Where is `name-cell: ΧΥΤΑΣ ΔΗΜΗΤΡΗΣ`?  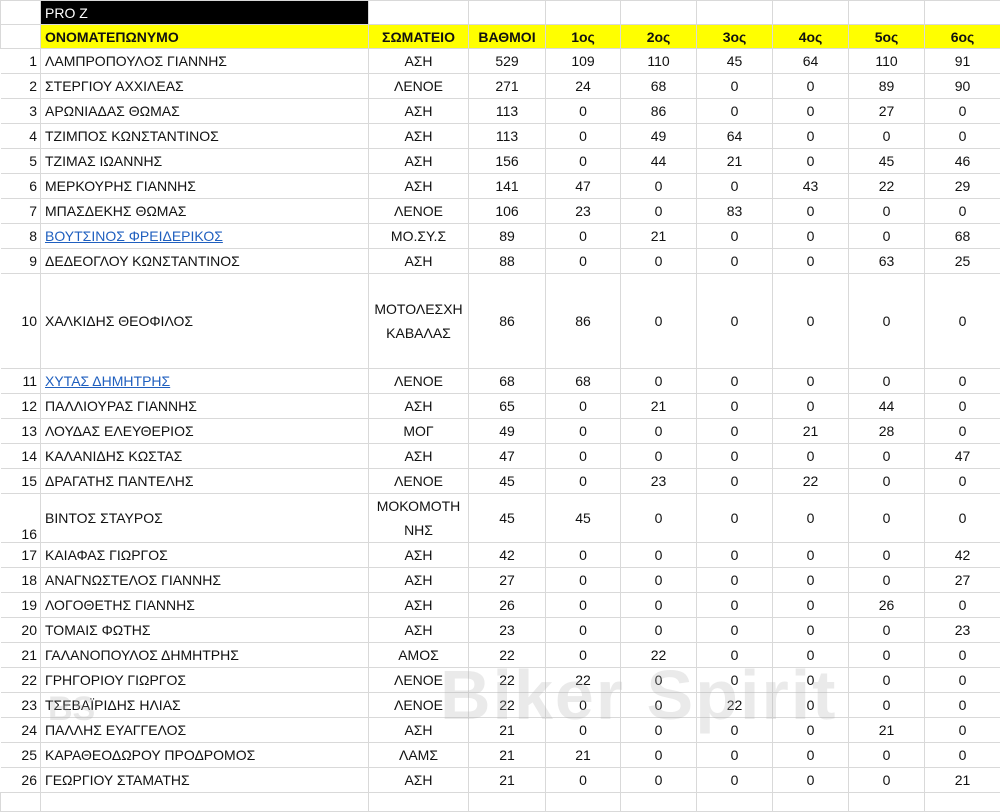
name-cell: ΧΥΤΑΣ ΔΗΜΗΤΡΗΣ is located at coordinates (205, 381).